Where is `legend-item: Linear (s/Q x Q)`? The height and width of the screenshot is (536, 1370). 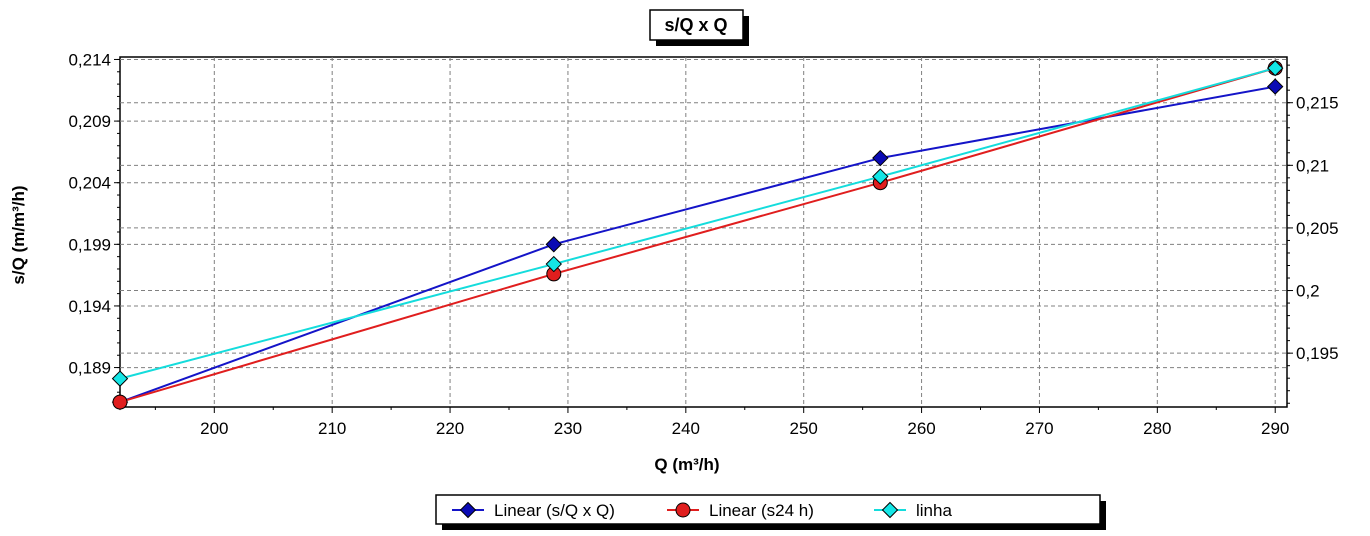
legend-item: Linear (s/Q x Q) is located at coordinates (533, 510).